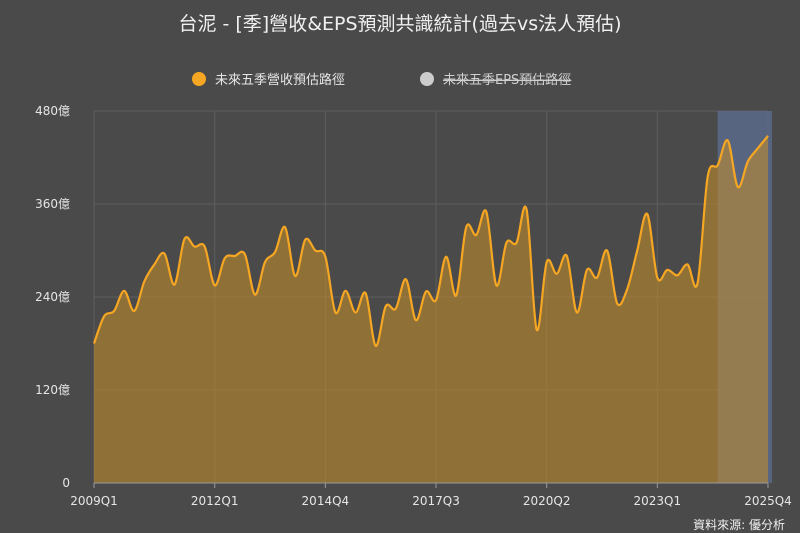 This screenshot has height=533, width=800. Describe the element at coordinates (94, 501) in the screenshot. I see `x-tick-label: 2009Q1` at that location.